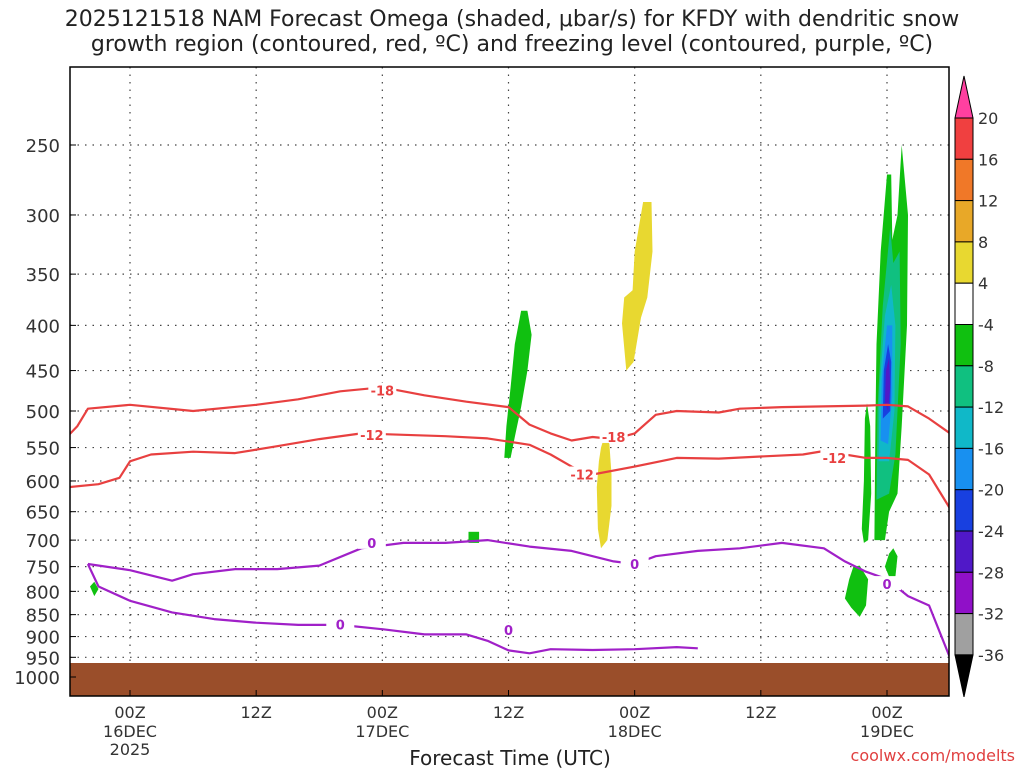  What do you see at coordinates (518, 384) in the screenshot?
I see `omega-region-green-blob-mid` at bounding box center [518, 384].